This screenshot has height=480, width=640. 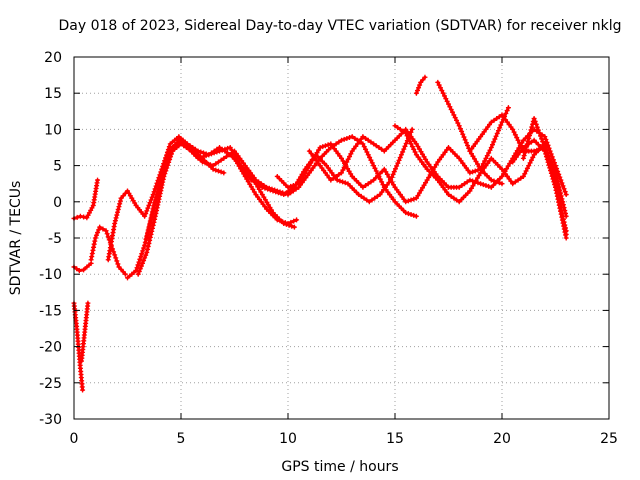 What do you see at coordinates (53, 130) in the screenshot?
I see `y-tick-label: 10` at bounding box center [53, 130].